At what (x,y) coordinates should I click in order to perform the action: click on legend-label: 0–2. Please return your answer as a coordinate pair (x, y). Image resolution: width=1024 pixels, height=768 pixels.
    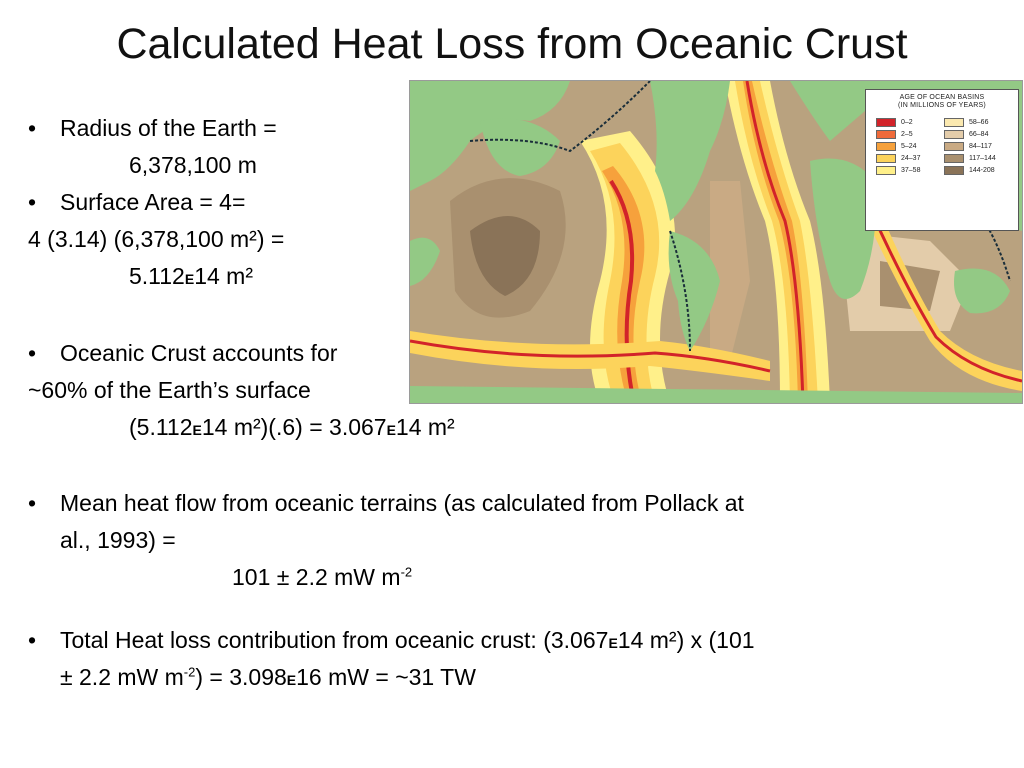
    Looking at the image, I should click on (907, 122).